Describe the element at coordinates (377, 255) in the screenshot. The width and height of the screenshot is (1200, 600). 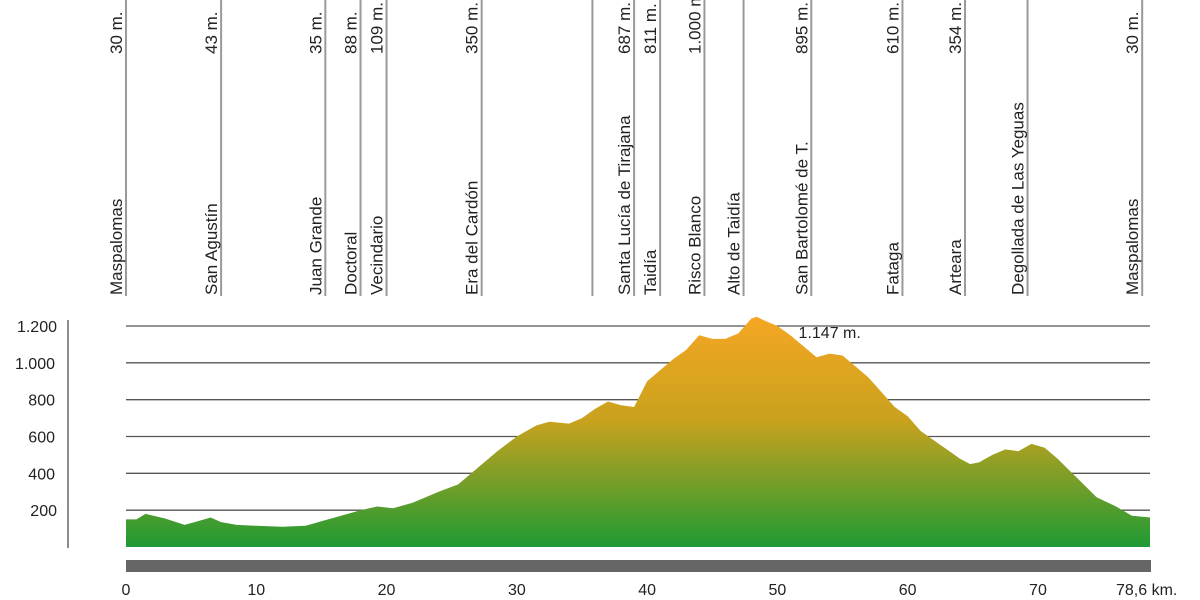
I see `location-name-label: Vecindario` at that location.